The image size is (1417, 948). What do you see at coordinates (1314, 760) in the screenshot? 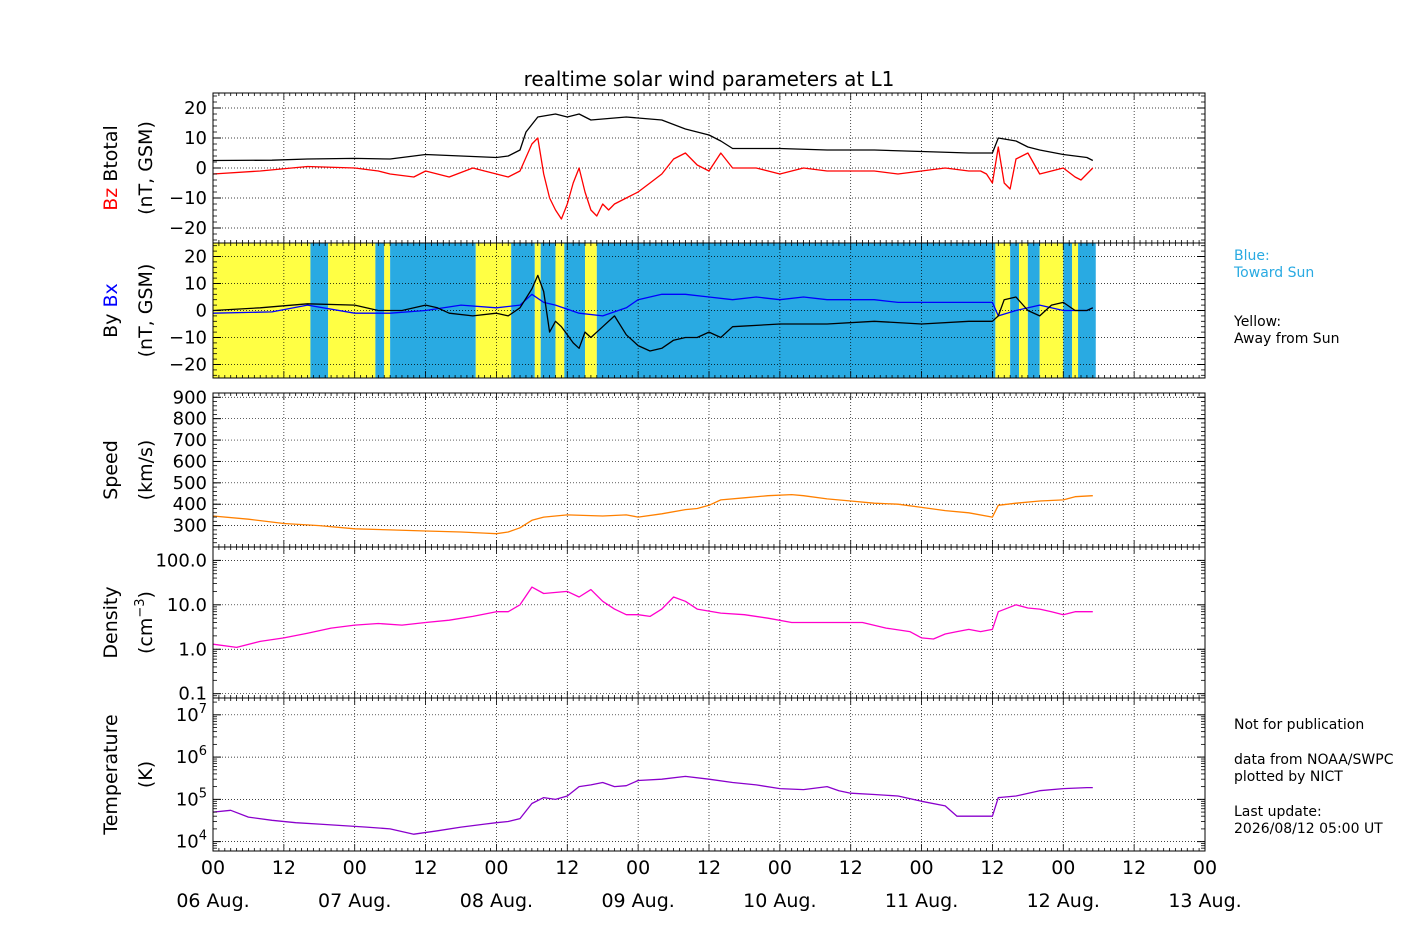
I see `note-data-source: data from NOAA/SWPC` at bounding box center [1314, 760].